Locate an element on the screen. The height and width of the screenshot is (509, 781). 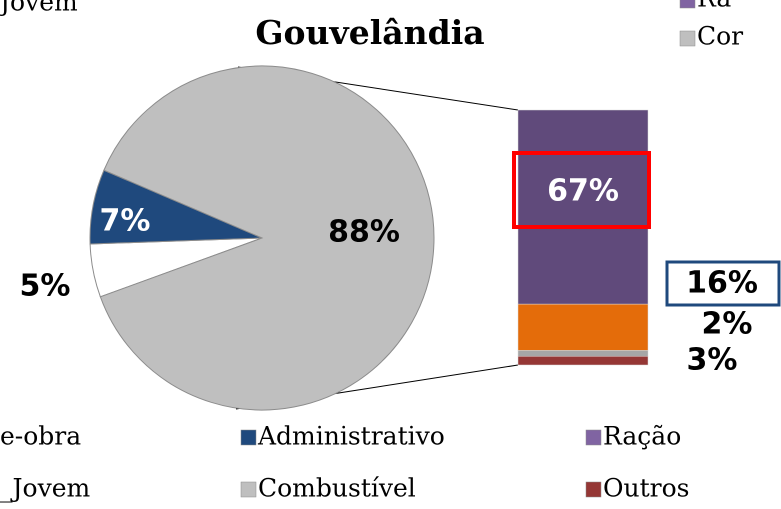
legend-label: Administrativo is located at coordinates (351, 436).